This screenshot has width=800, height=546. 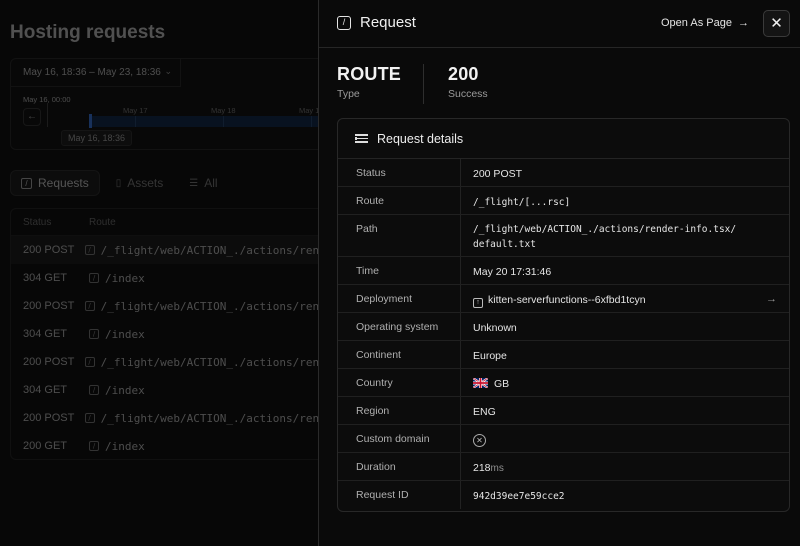 I want to click on deployment-link: ↑ kitten-serverfunctions--6xfbd1tcyn →, so click(x=625, y=298).